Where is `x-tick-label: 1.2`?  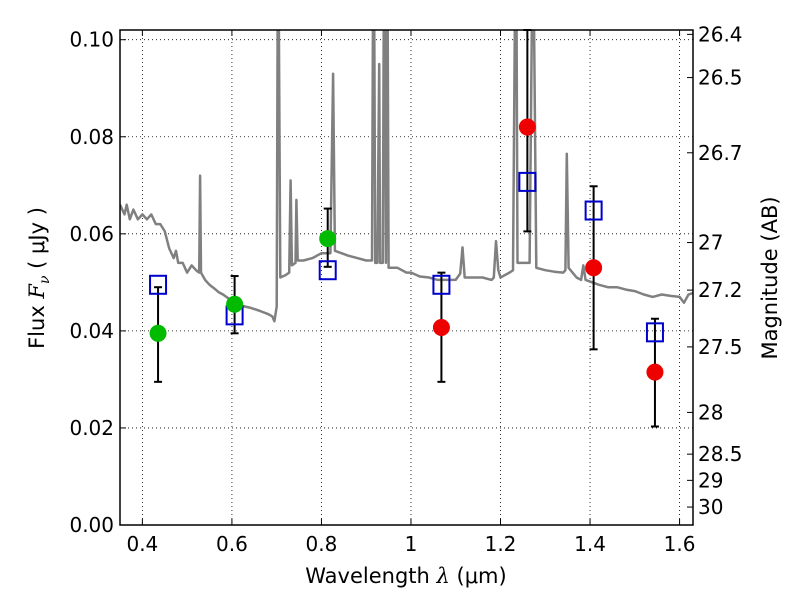
x-tick-label: 1.2 is located at coordinates (501, 544).